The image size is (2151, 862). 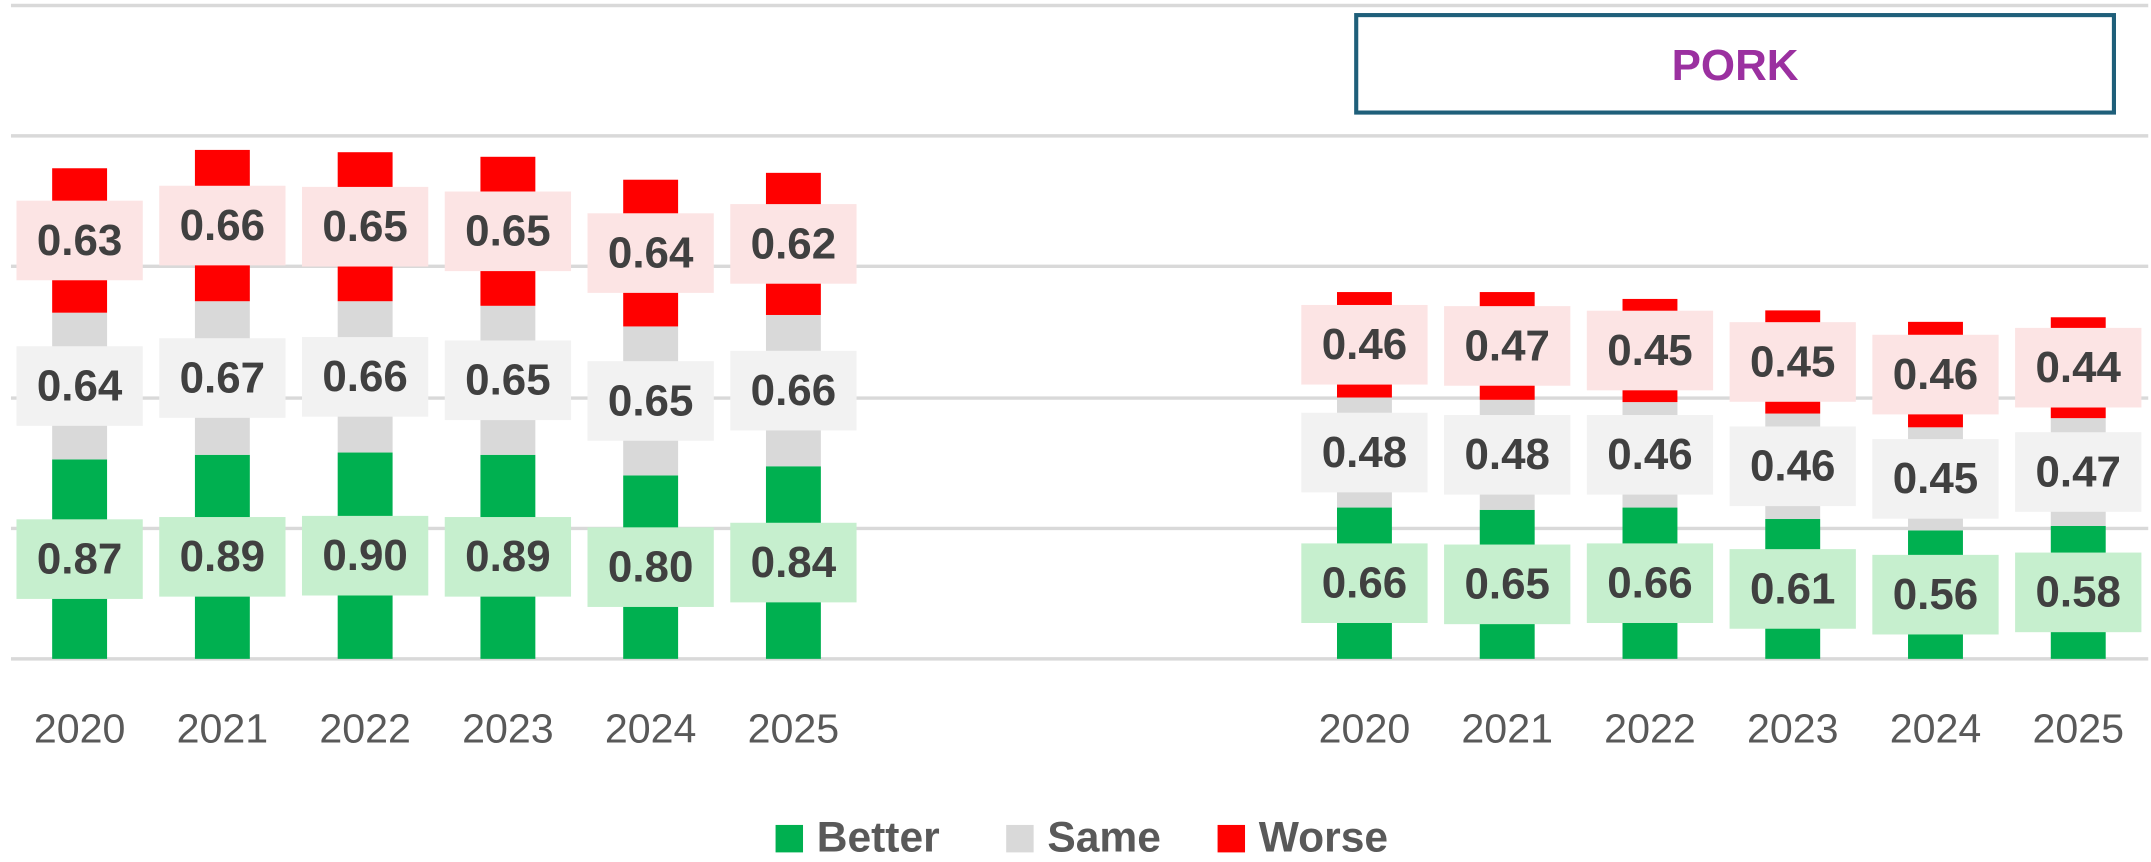 I want to click on data-label: 0.62, so click(x=793, y=243).